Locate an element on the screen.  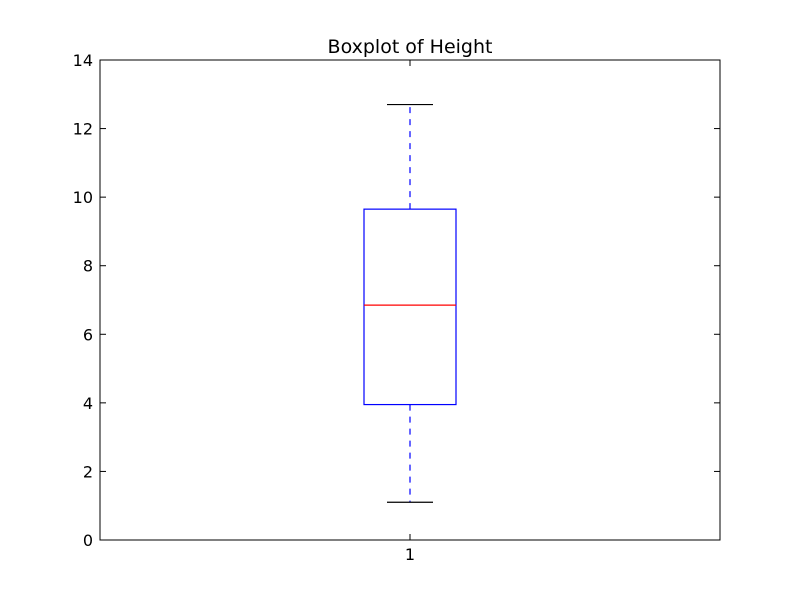
y-tick-label: 12 is located at coordinates (83, 129).